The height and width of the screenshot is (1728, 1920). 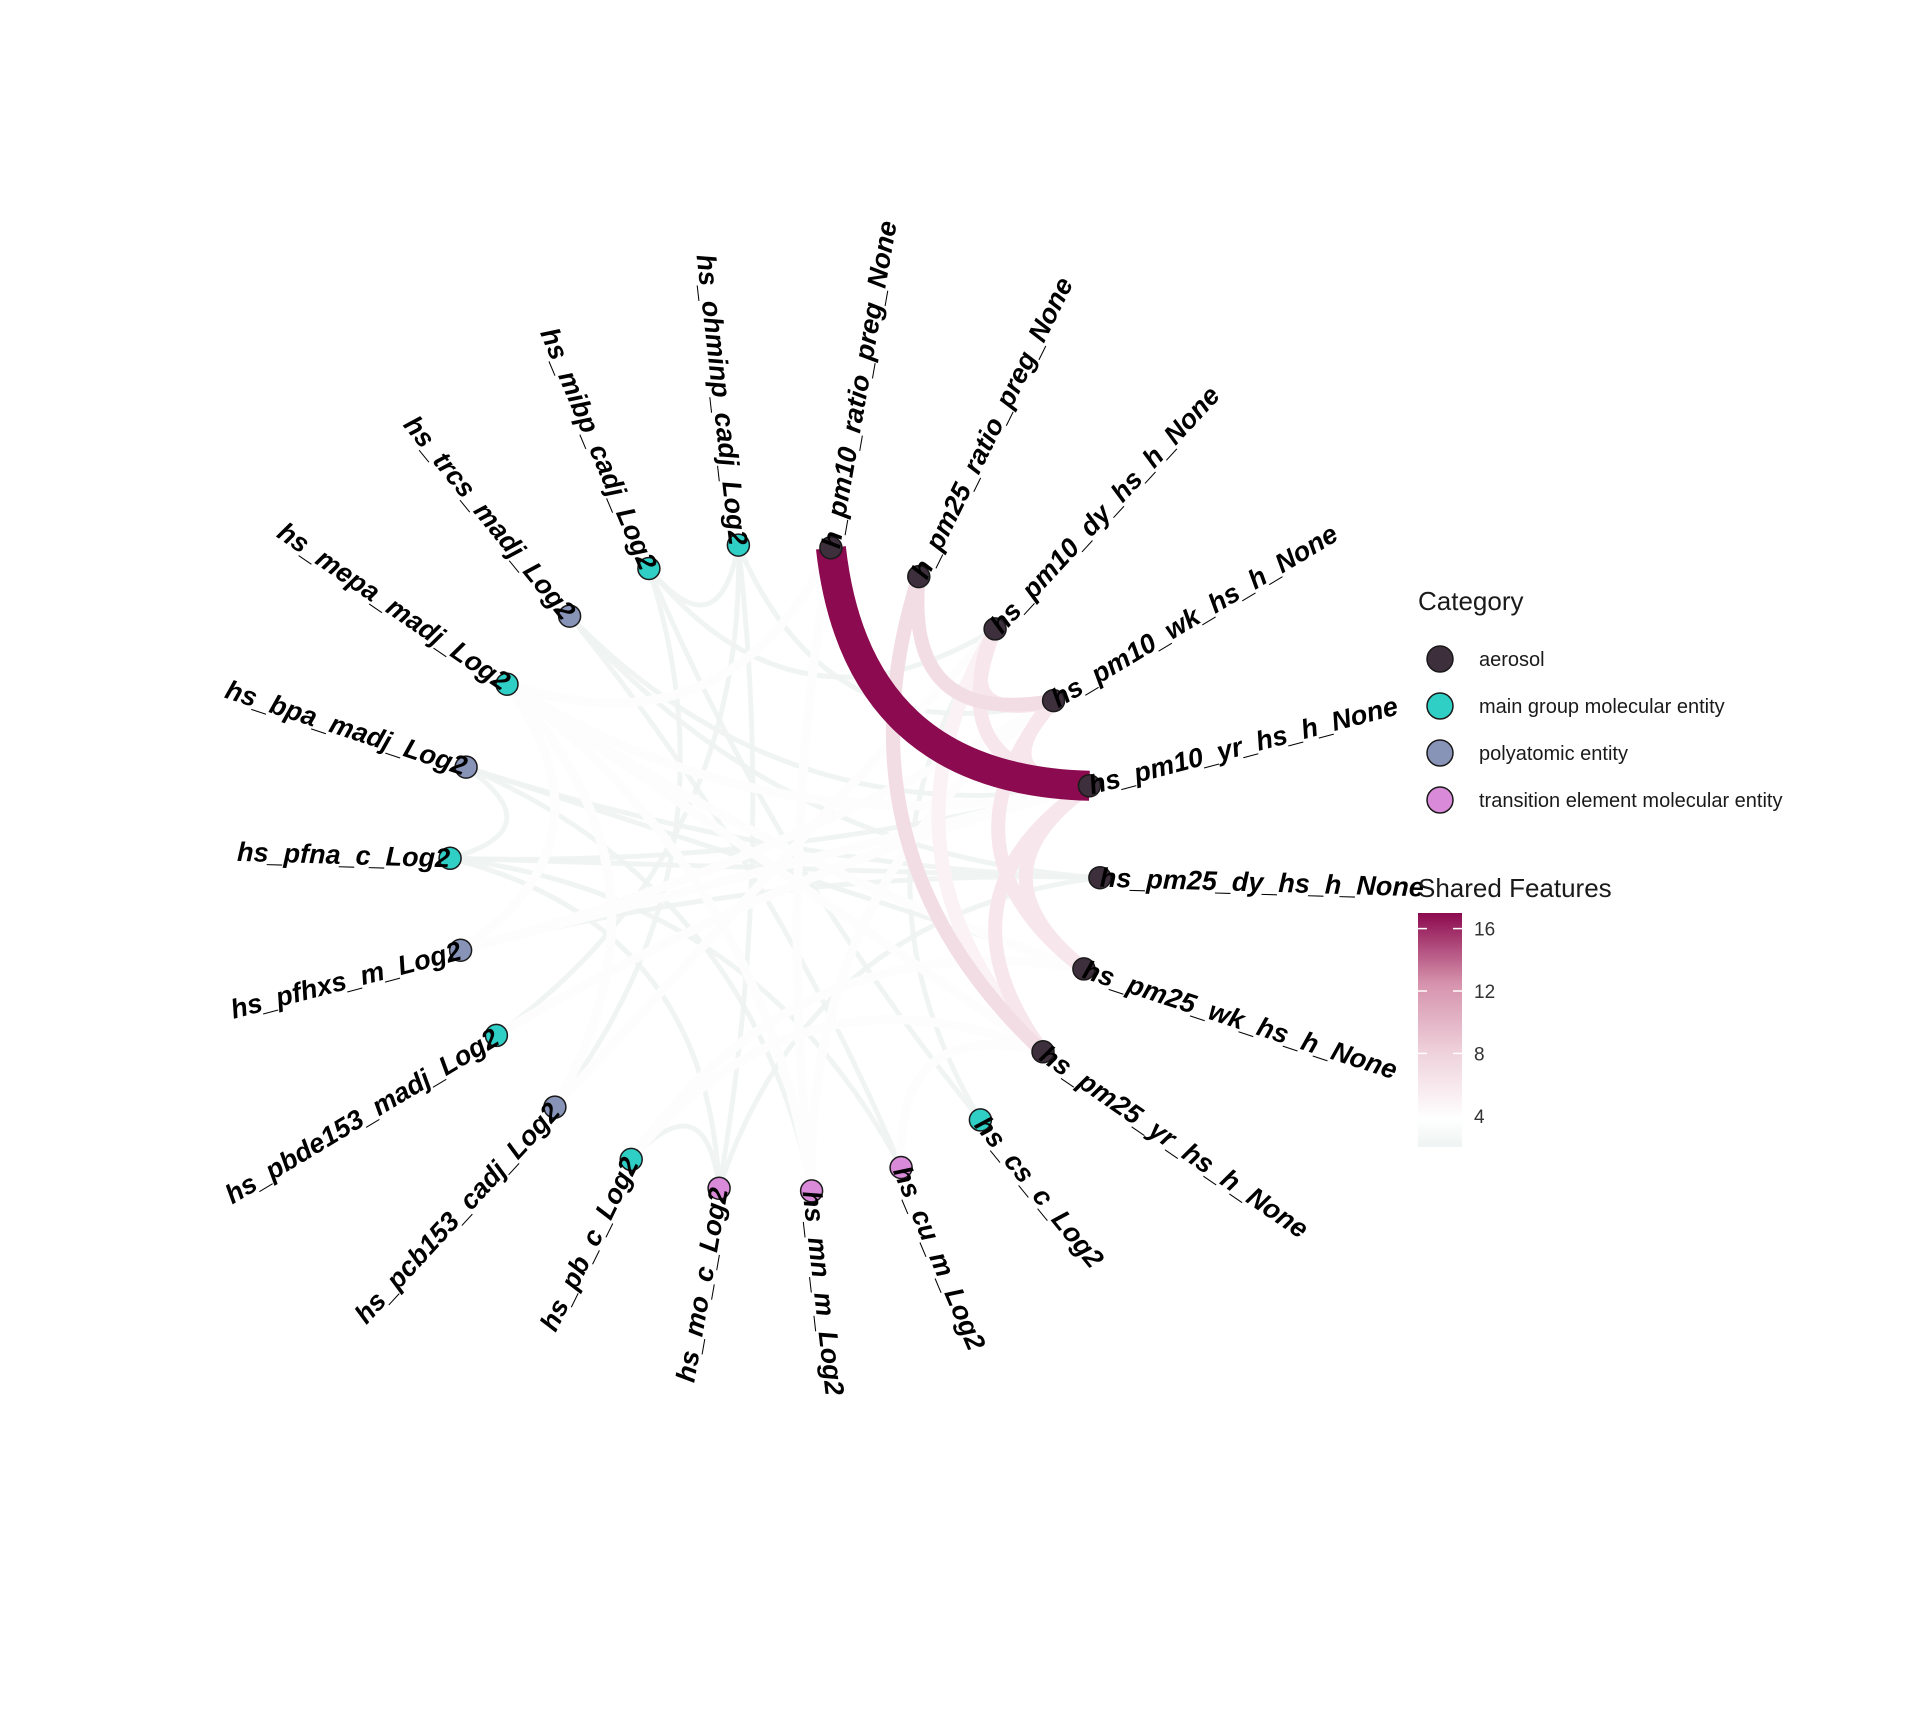 I want to click on edge-hs_trcs_madj_Log2-hs_cu_m_Log2, so click(x=735, y=891).